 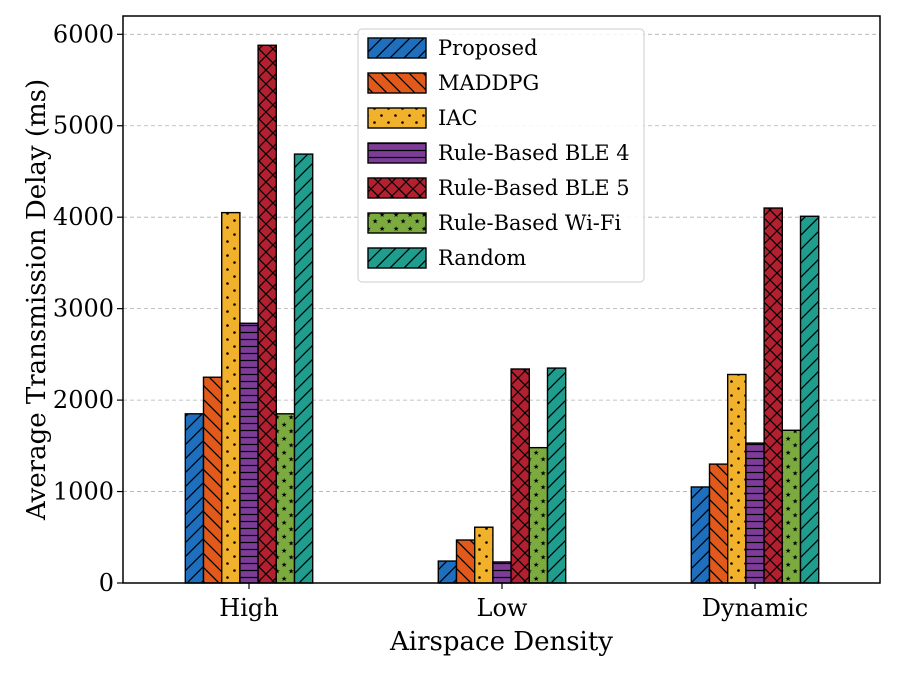 What do you see at coordinates (700, 535) in the screenshot?
I see `bar-proposed-dynamic` at bounding box center [700, 535].